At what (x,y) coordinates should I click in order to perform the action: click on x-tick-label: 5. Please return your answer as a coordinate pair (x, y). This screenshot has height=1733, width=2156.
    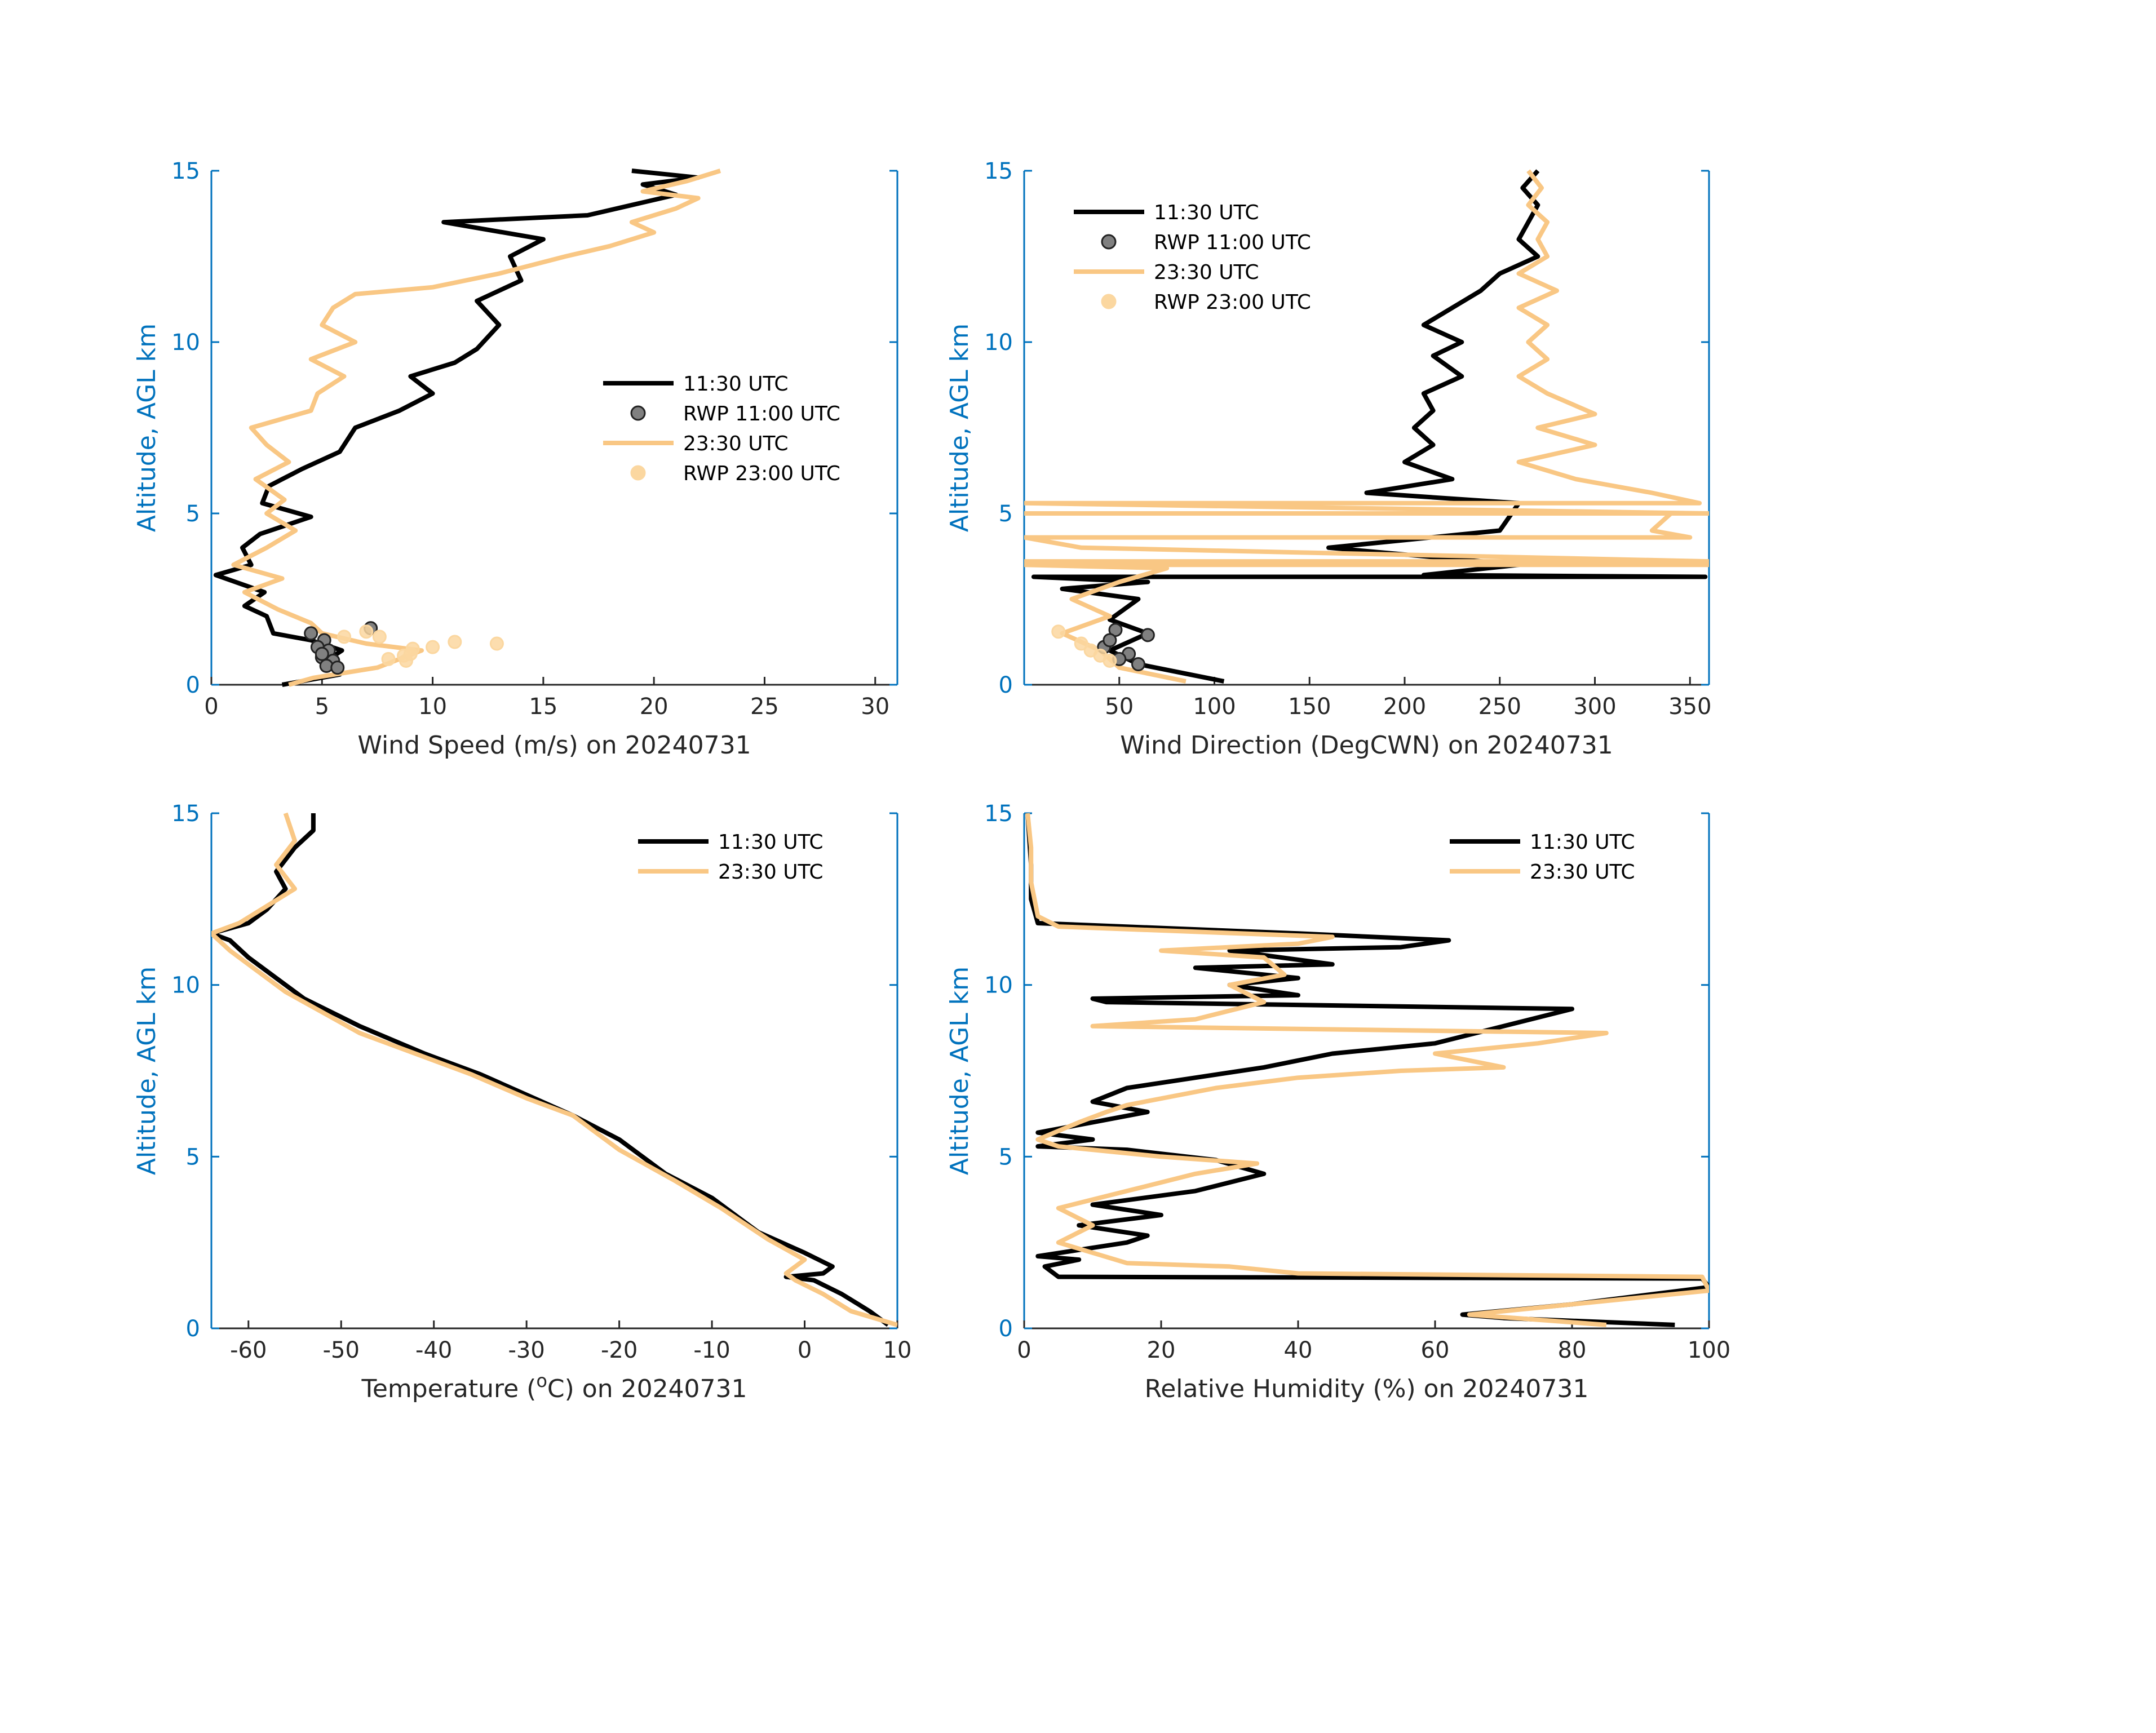
    Looking at the image, I should click on (322, 707).